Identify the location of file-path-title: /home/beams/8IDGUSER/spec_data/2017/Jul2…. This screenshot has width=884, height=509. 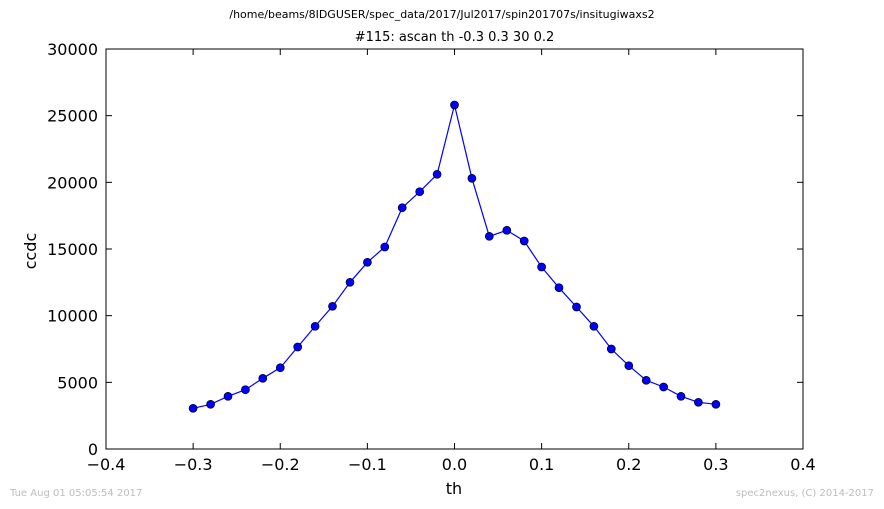
(442, 14).